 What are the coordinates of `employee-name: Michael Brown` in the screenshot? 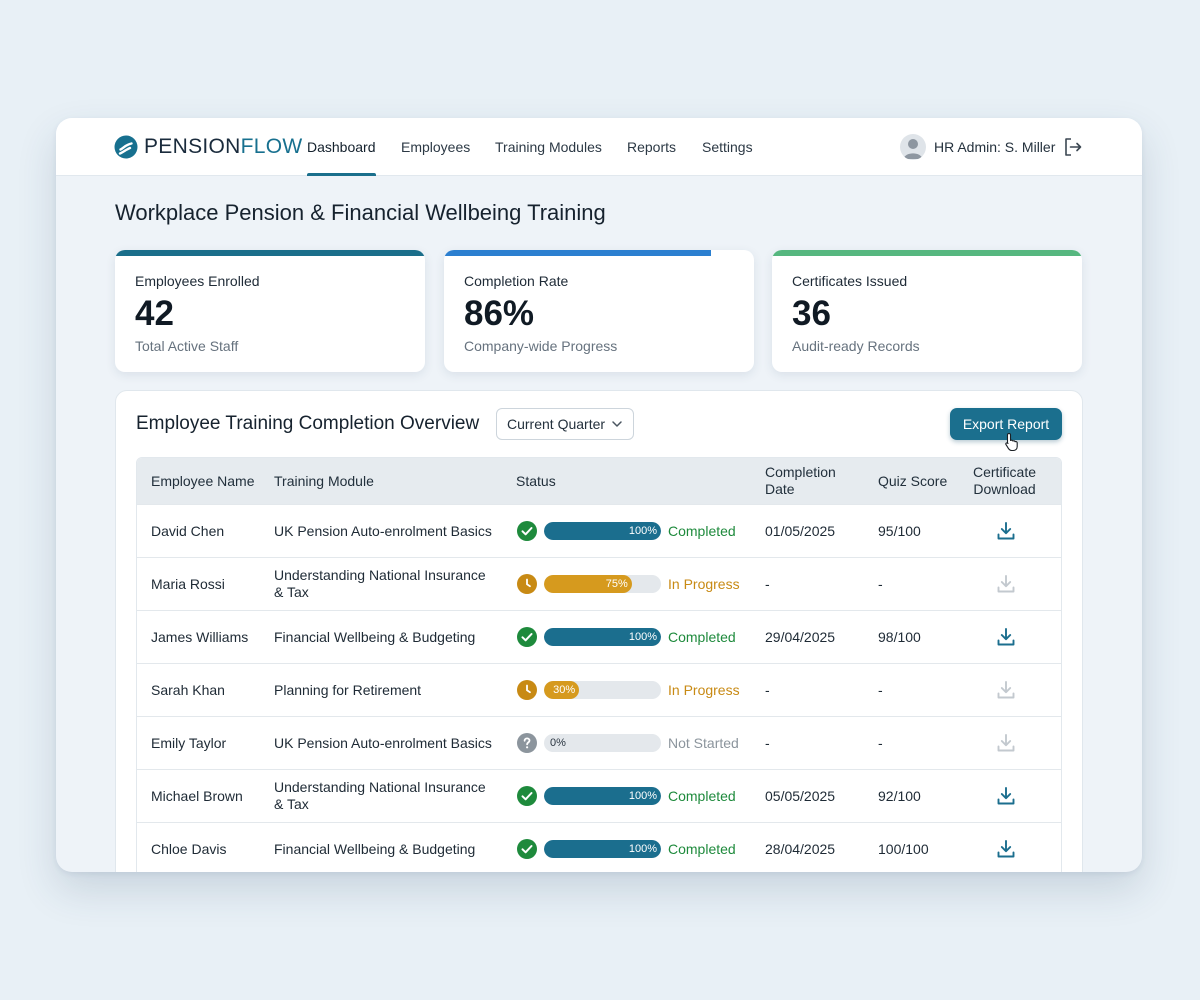 It's located at (197, 796).